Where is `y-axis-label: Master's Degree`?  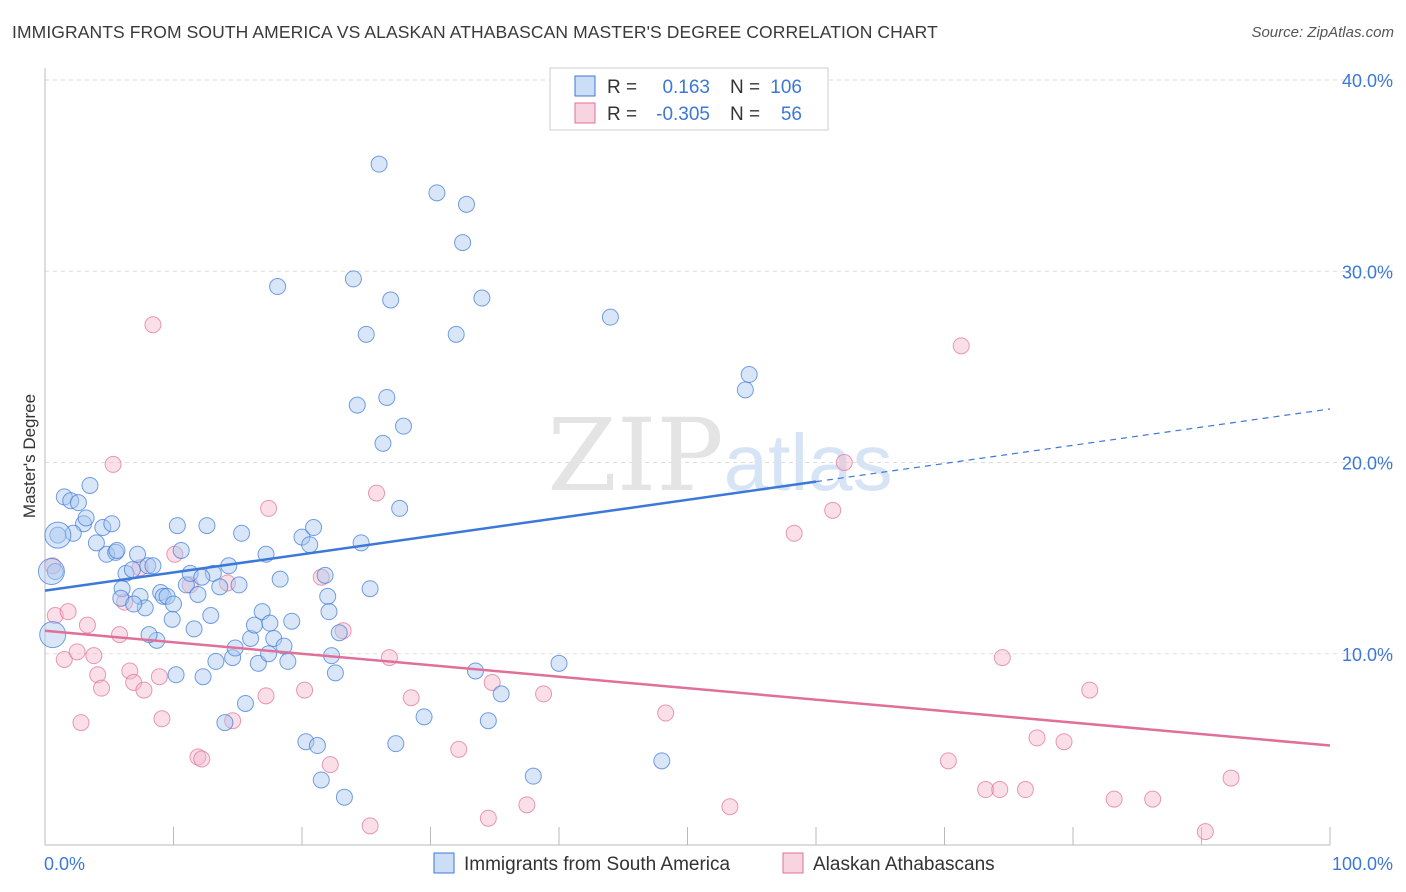
y-axis-label: Master's Degree is located at coordinates (29, 456).